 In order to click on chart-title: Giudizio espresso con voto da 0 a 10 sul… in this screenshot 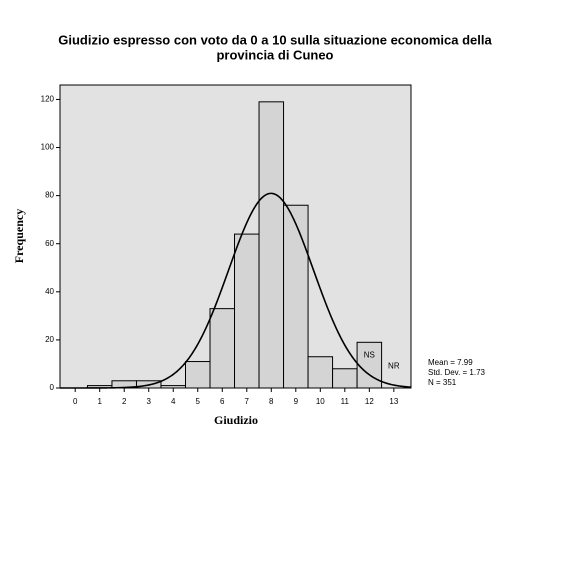, I will do `click(275, 39)`.